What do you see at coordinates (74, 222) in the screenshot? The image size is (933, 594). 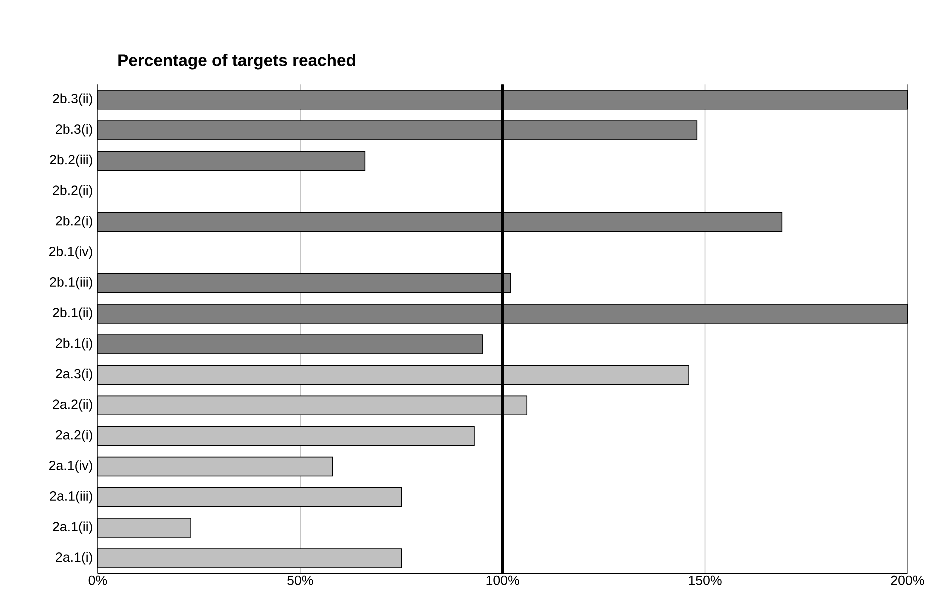 I see `y-tick-label: 2b.2(i)` at bounding box center [74, 222].